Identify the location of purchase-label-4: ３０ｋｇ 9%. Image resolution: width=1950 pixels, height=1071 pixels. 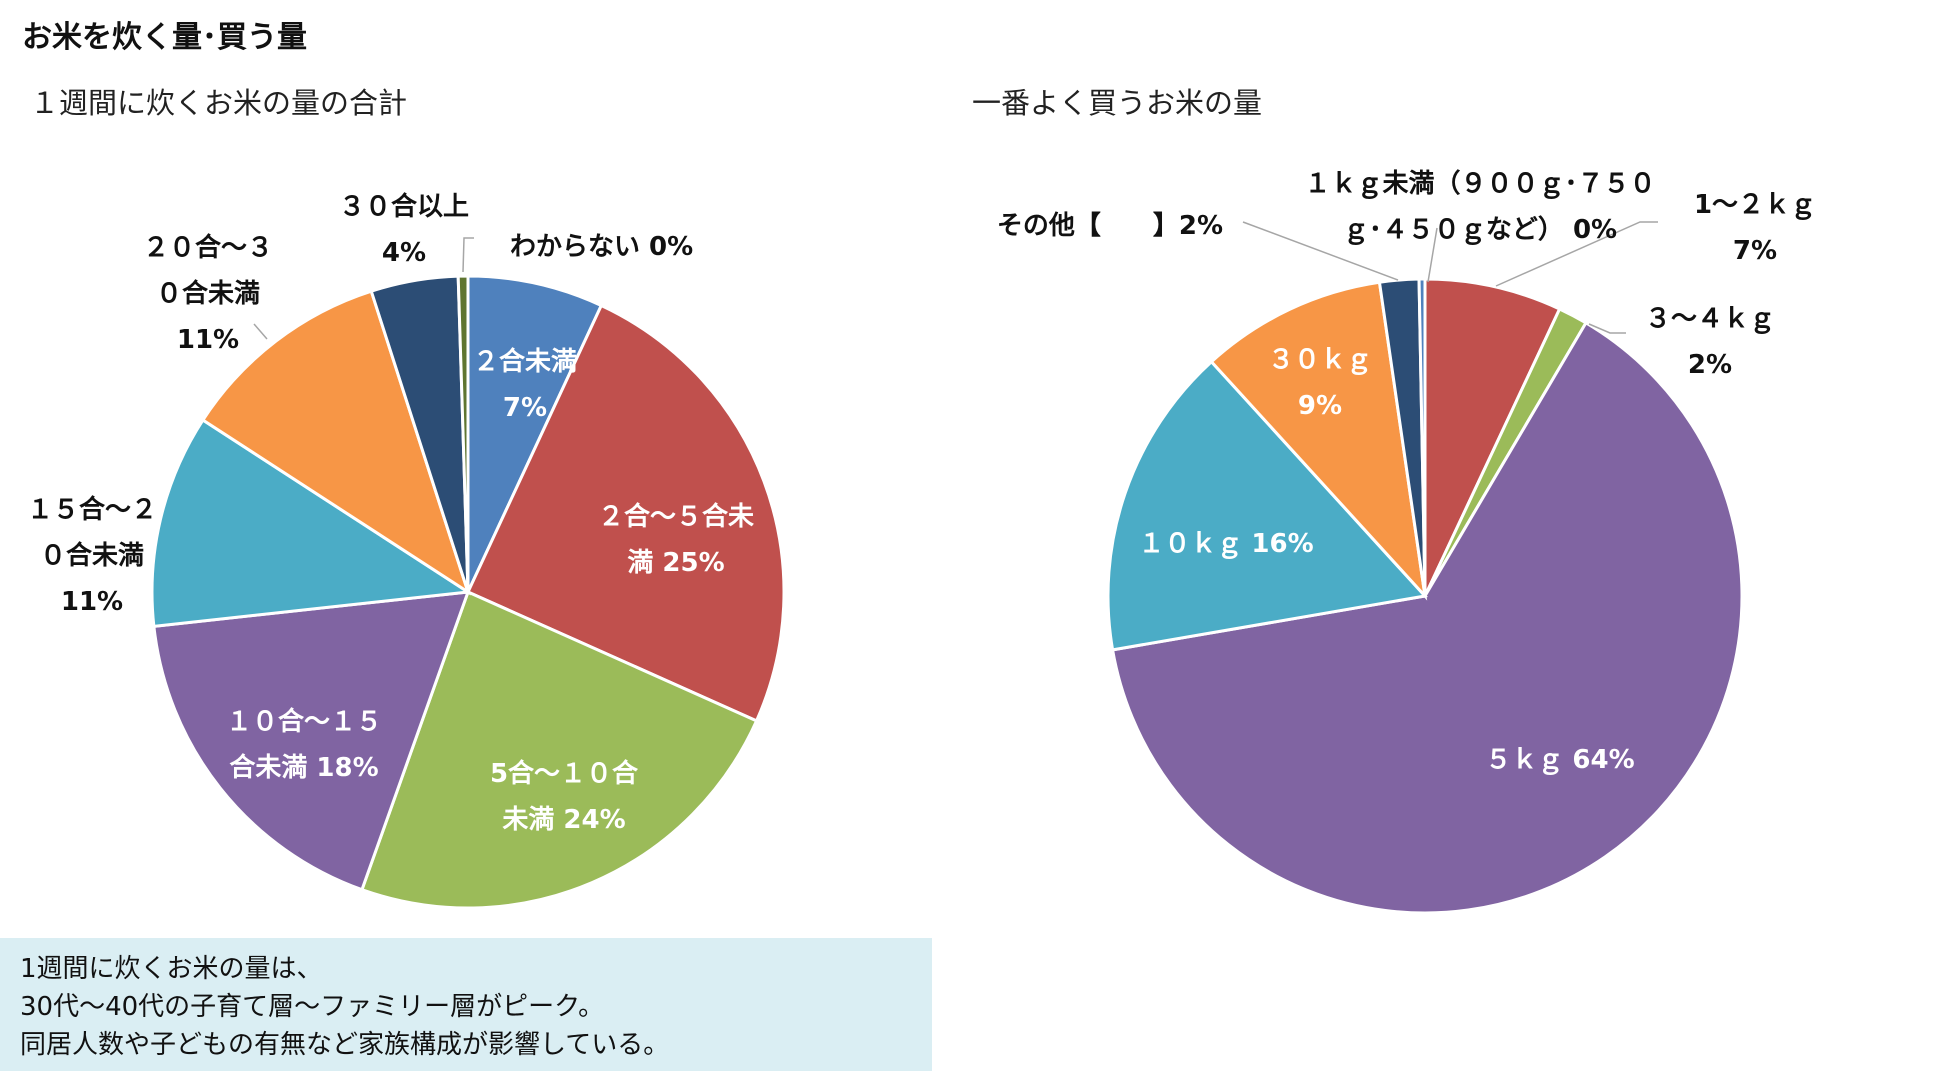
(1320, 383).